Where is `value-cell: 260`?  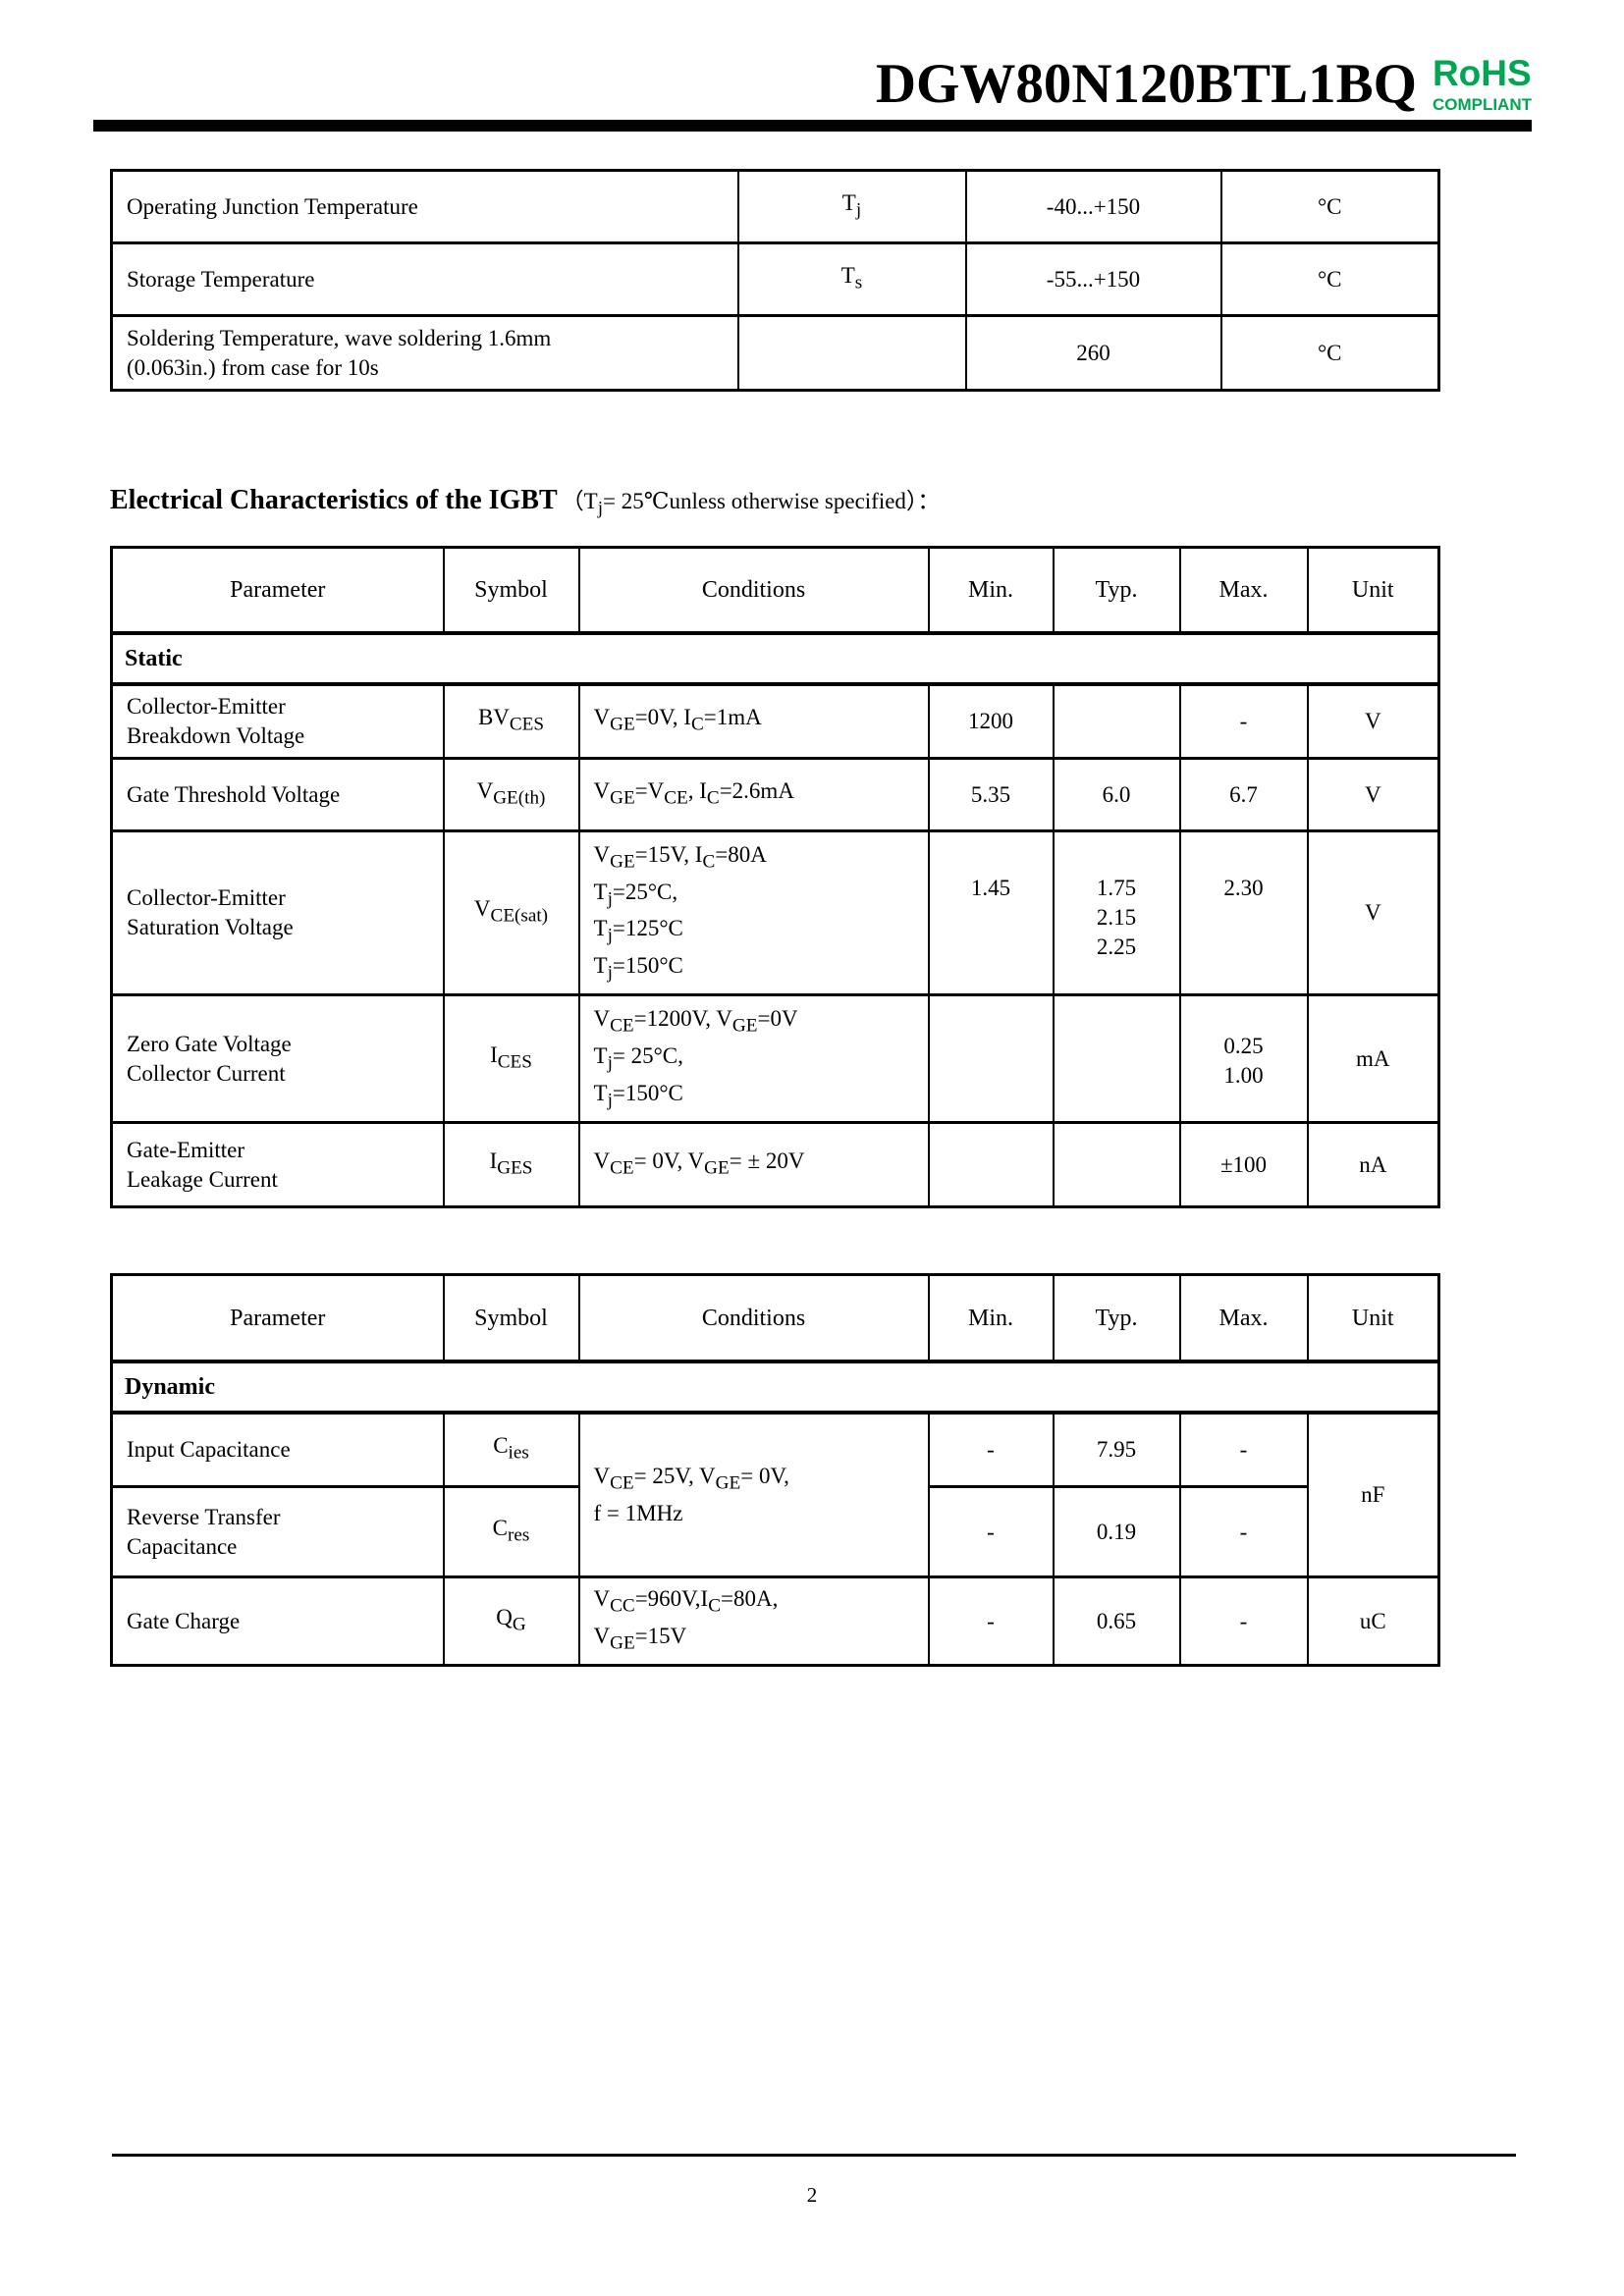
value-cell: 260 is located at coordinates (1093, 353).